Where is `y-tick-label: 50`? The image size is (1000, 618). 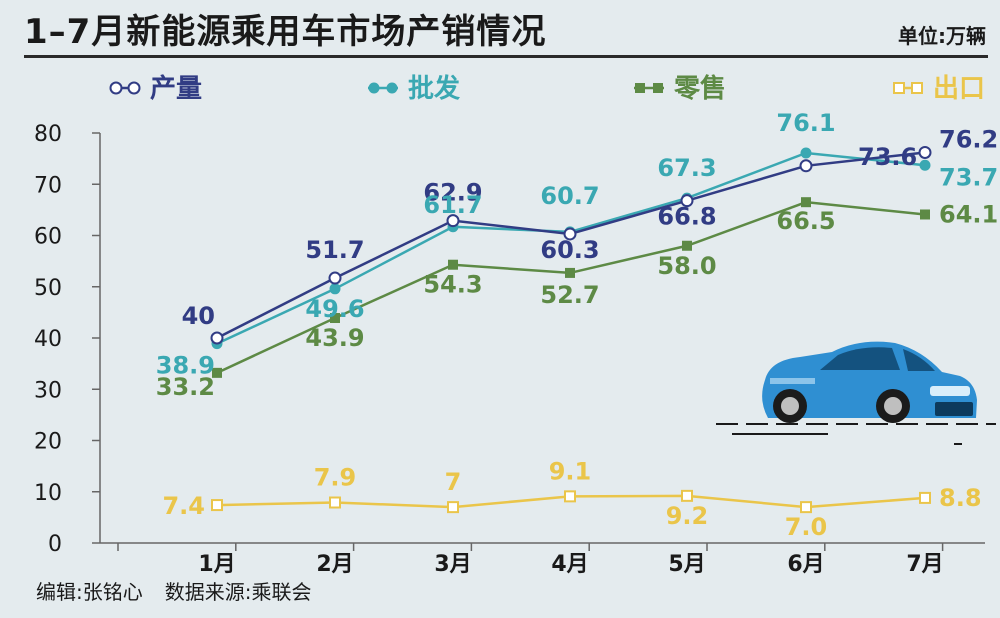
y-tick-label: 50 is located at coordinates (48, 288).